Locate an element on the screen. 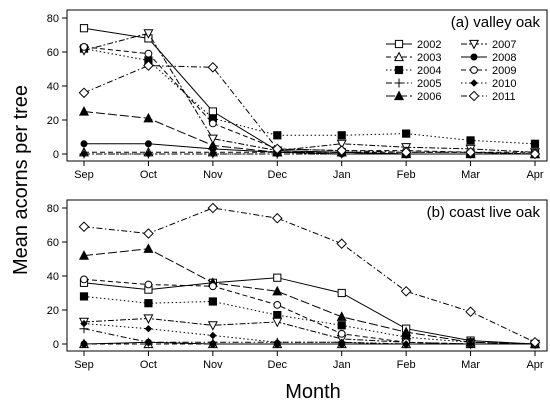 The image size is (550, 406). legend-label: 2002 is located at coordinates (429, 45).